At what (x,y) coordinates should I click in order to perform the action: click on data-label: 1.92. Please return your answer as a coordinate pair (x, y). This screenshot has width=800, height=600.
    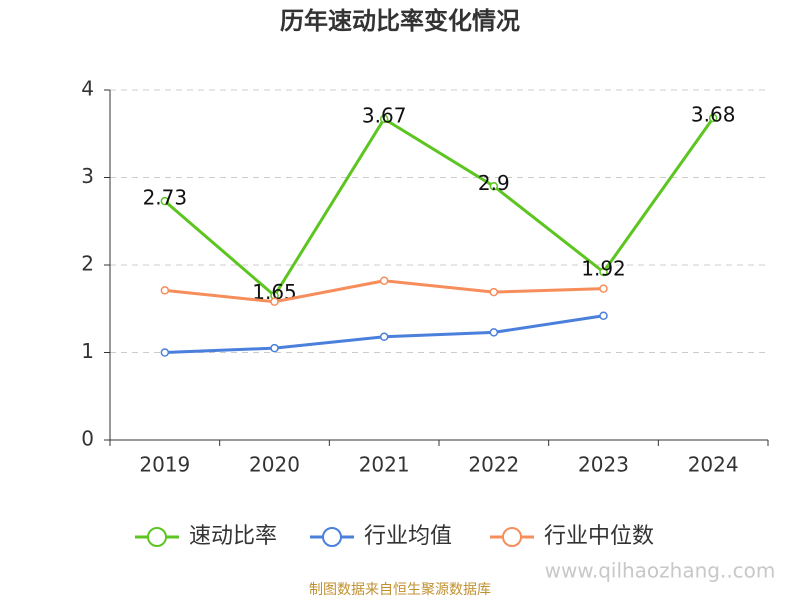
    Looking at the image, I should click on (603, 269).